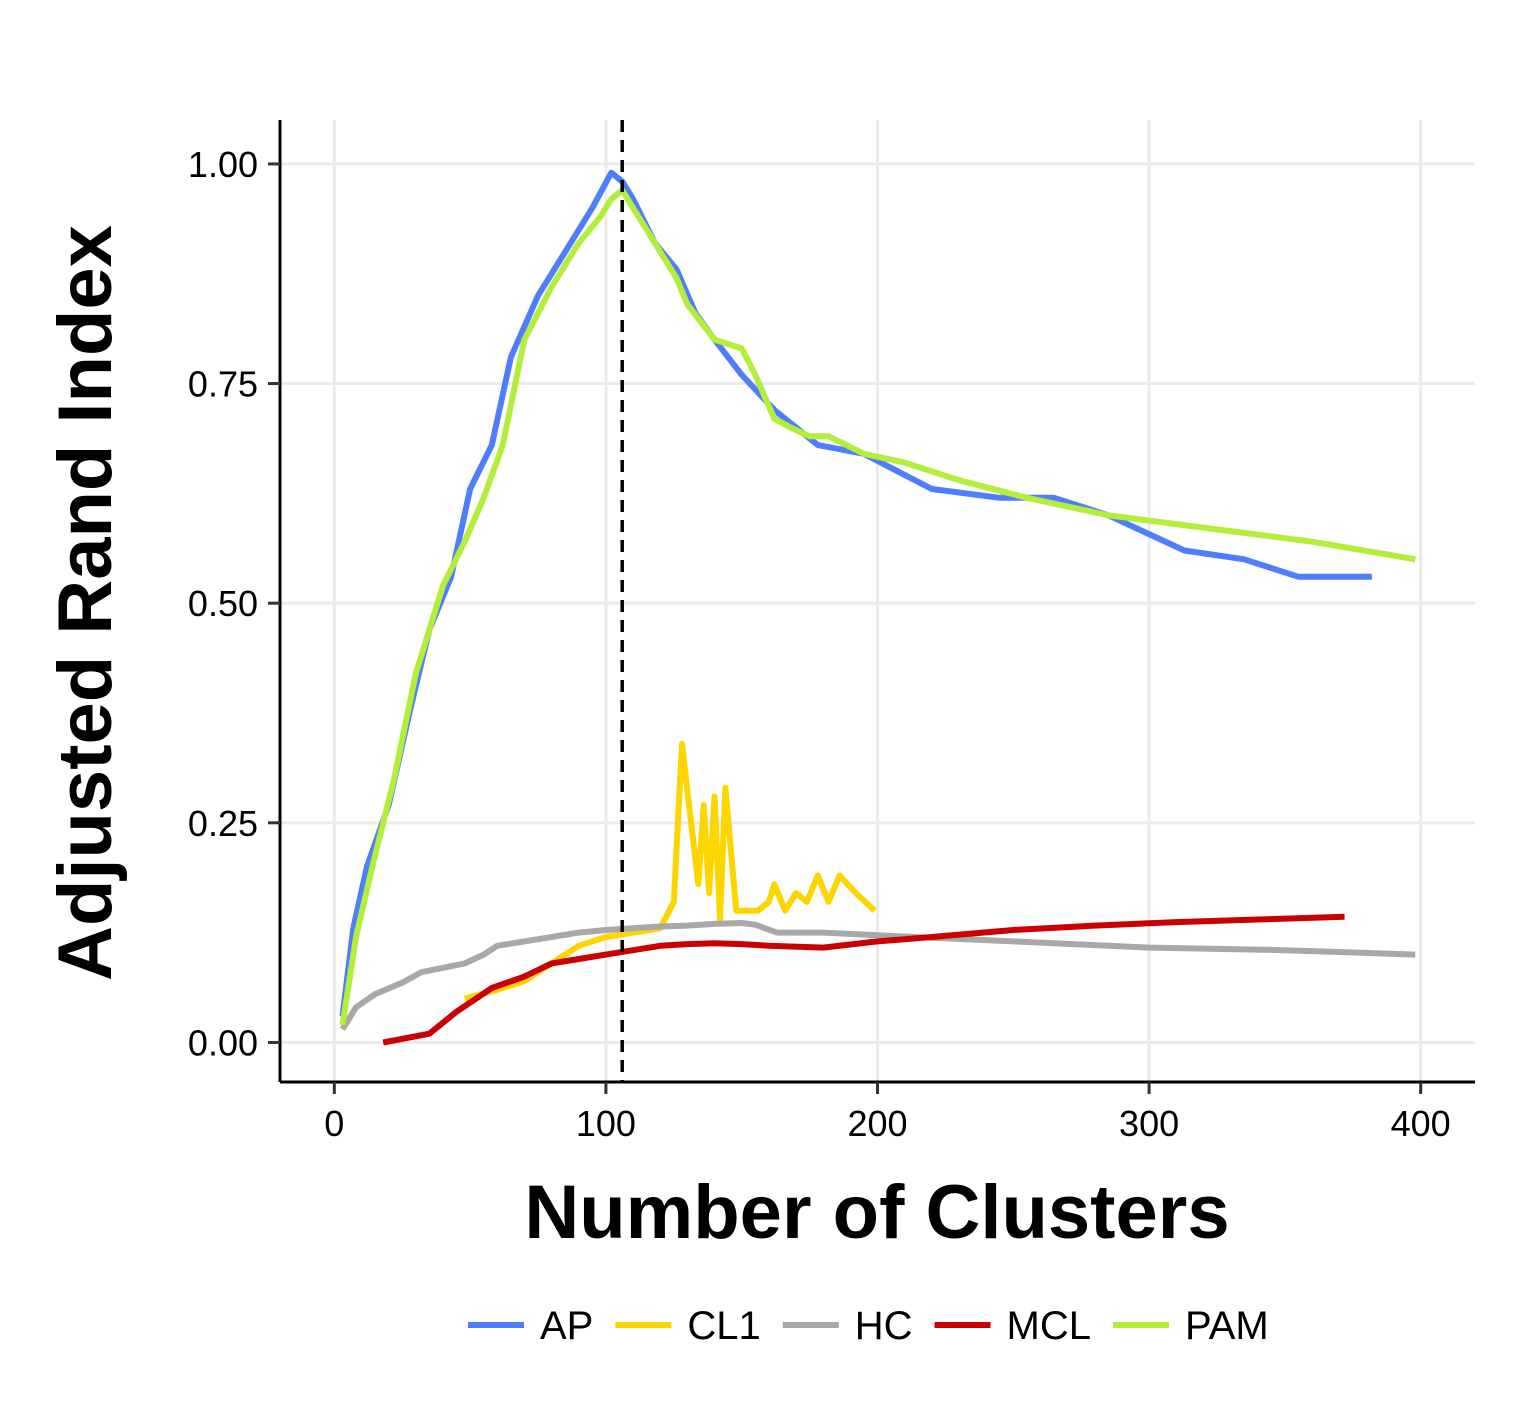 The width and height of the screenshot is (1535, 1417). I want to click on legend-label-ap: AP, so click(566, 1326).